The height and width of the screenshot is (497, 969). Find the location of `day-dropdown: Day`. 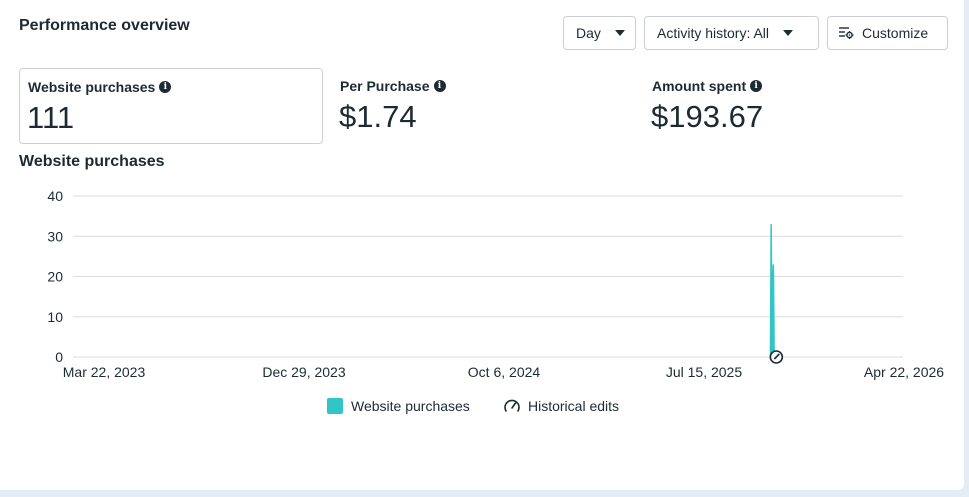

day-dropdown: Day is located at coordinates (599, 33).